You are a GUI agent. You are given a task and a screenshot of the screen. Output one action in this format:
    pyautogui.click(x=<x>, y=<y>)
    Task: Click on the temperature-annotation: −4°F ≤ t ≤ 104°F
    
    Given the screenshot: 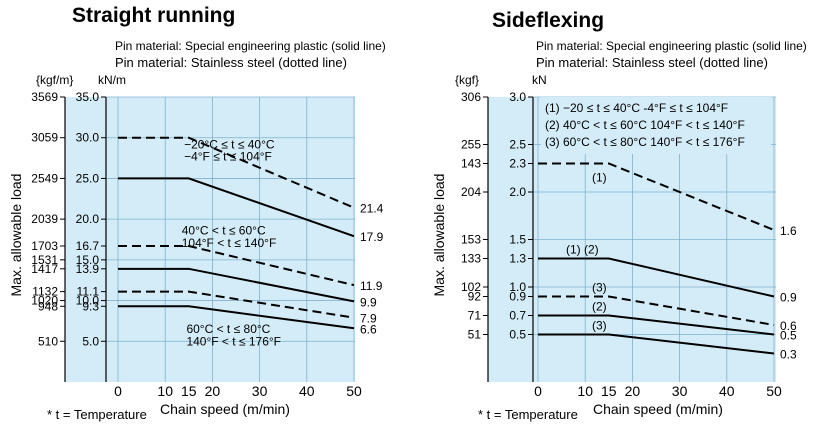 What is the action you would take?
    pyautogui.click(x=228, y=157)
    